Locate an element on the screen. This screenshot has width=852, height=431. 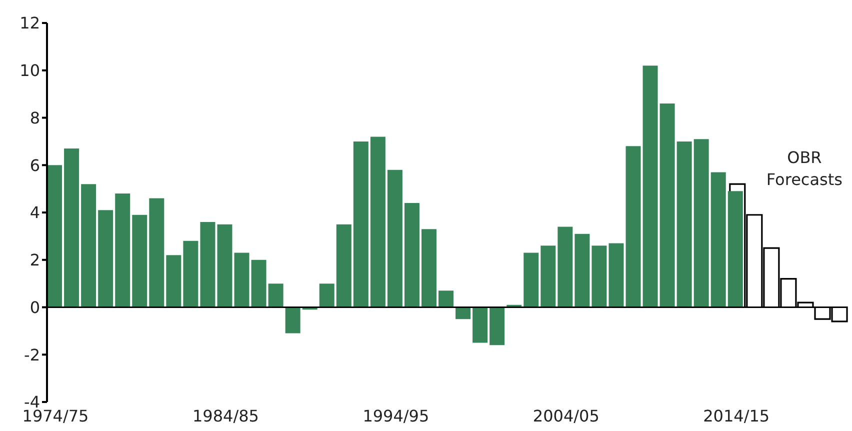
y-tick-label: -2 is located at coordinates (32, 354).